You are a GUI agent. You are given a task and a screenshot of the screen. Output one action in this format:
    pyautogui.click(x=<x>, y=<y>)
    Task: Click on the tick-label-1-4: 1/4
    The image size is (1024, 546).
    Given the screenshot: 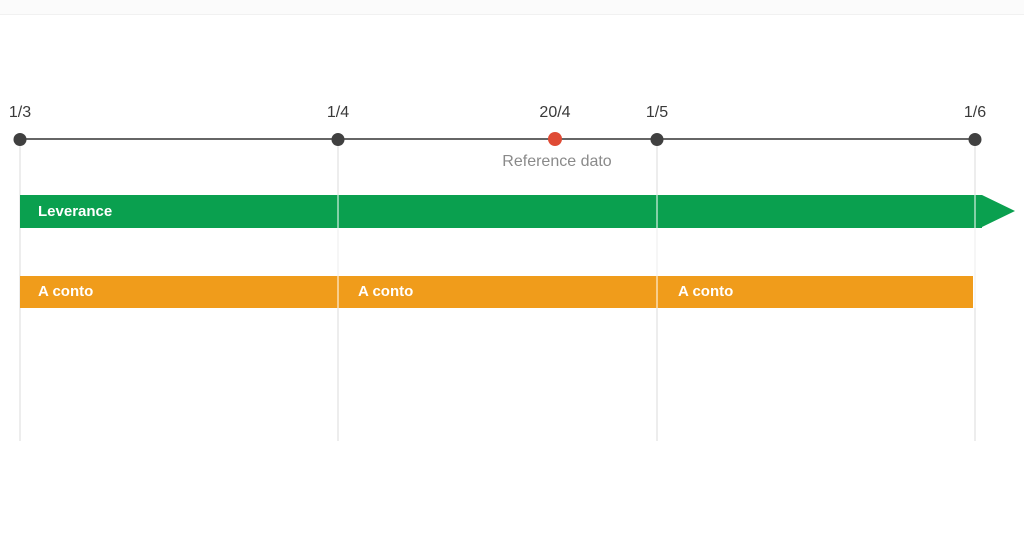 What is the action you would take?
    pyautogui.click(x=338, y=112)
    